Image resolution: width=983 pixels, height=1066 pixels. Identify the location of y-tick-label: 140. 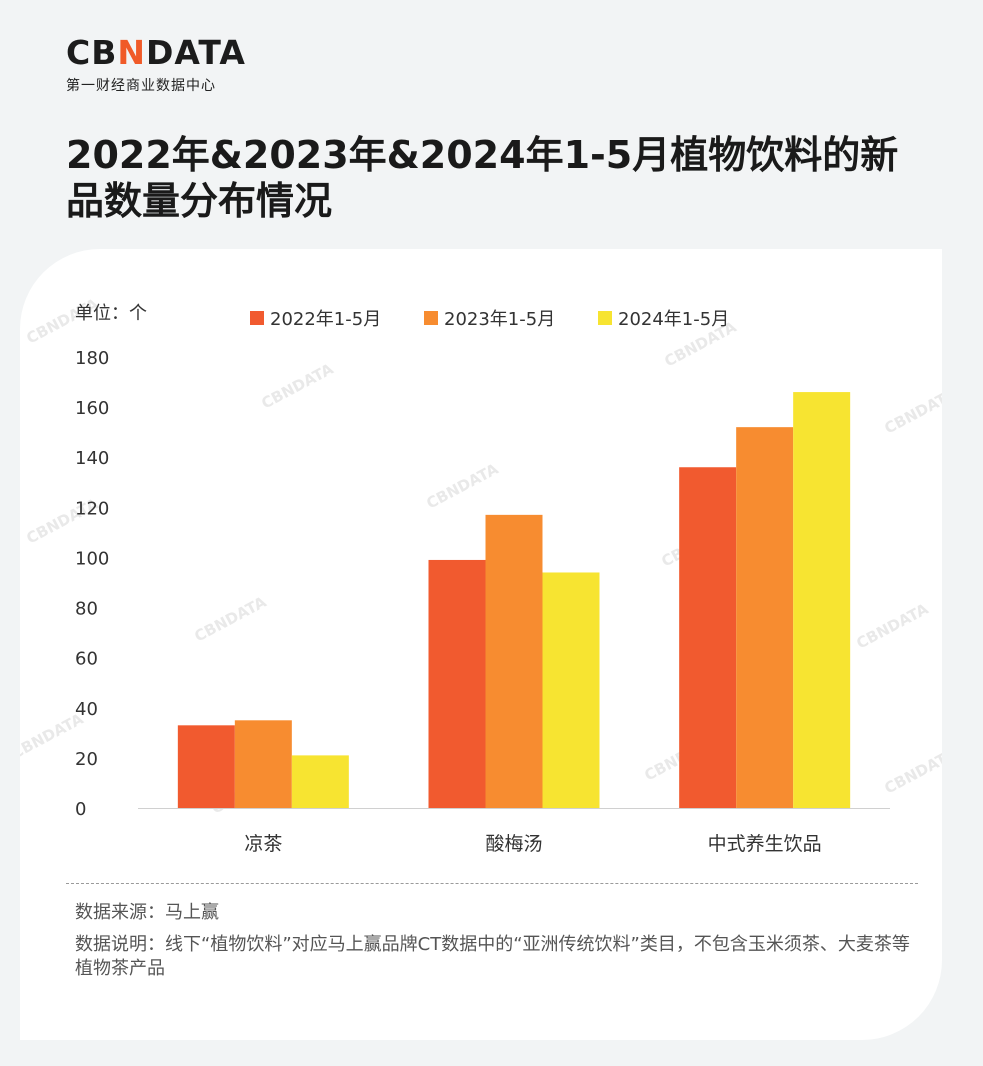
(92, 458).